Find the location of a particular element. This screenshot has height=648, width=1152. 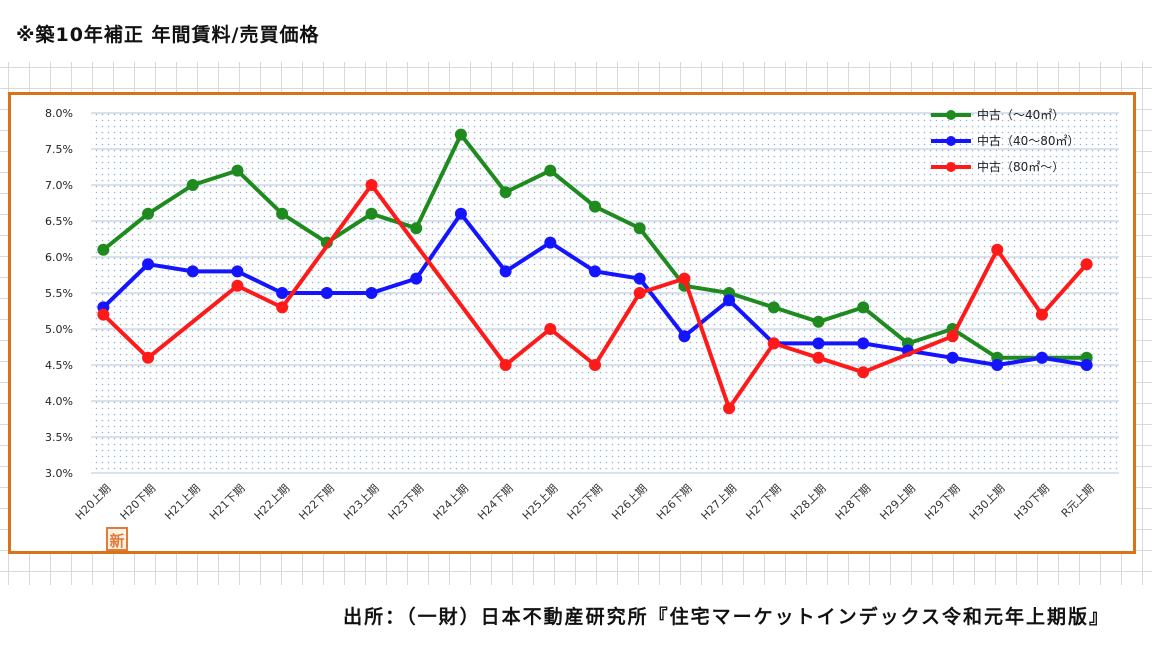

x-tick-label: H24上期 is located at coordinates (451, 502).